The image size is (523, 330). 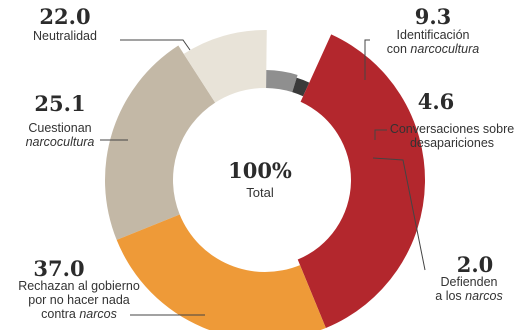 What do you see at coordinates (60, 142) in the screenshot?
I see `slice-label-cuestionan-line-2: narcocultura` at bounding box center [60, 142].